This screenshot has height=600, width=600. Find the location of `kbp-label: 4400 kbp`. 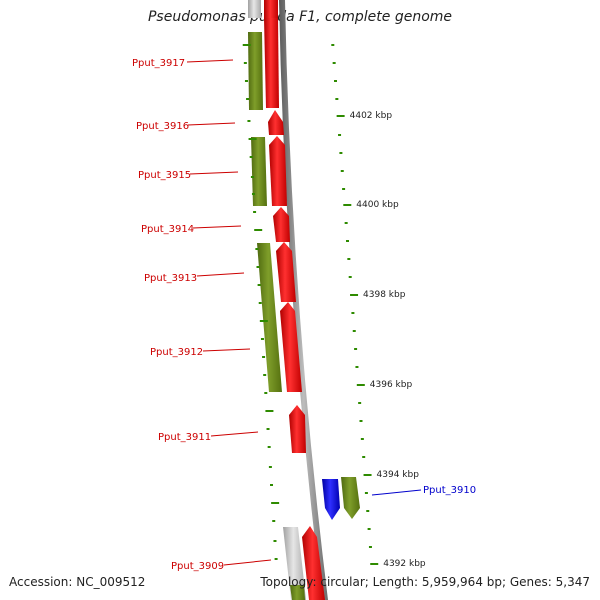

kbp-label: 4400 kbp is located at coordinates (377, 205).